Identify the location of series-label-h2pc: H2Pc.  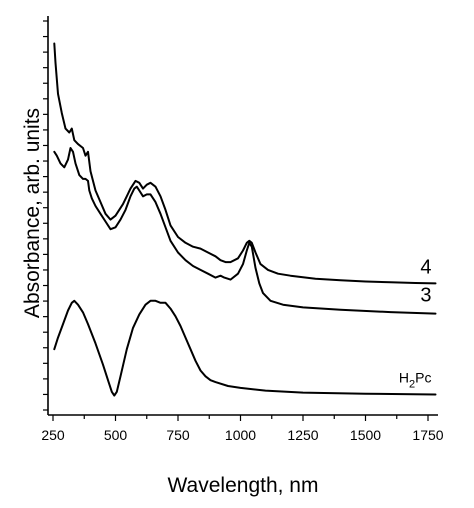
(415, 379).